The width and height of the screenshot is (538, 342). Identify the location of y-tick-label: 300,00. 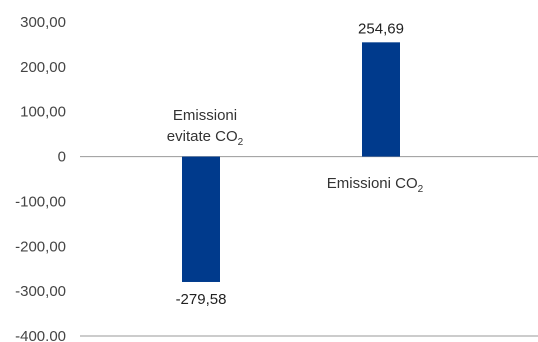
(43, 22).